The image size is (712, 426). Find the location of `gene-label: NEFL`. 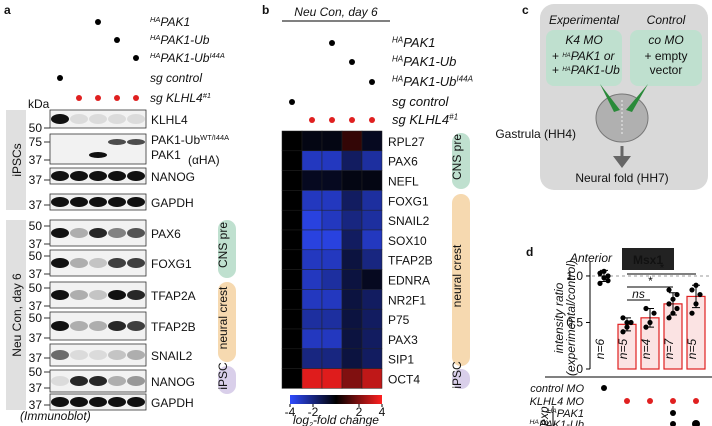

gene-label: NEFL is located at coordinates (403, 182).